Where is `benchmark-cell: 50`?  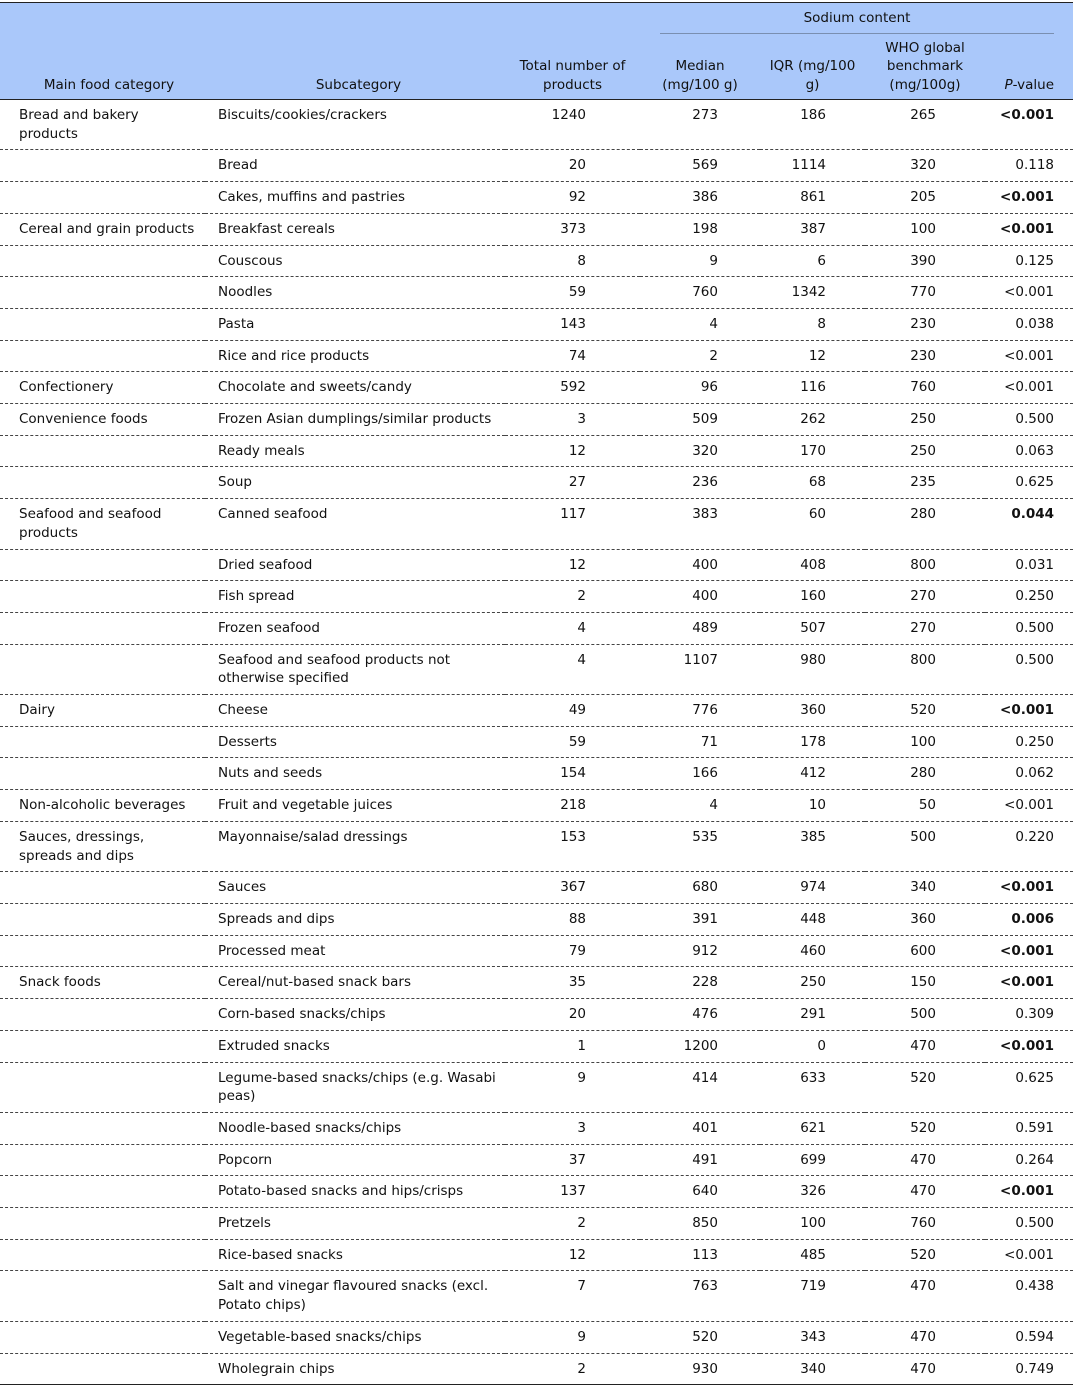
benchmark-cell: 50 is located at coordinates (925, 805).